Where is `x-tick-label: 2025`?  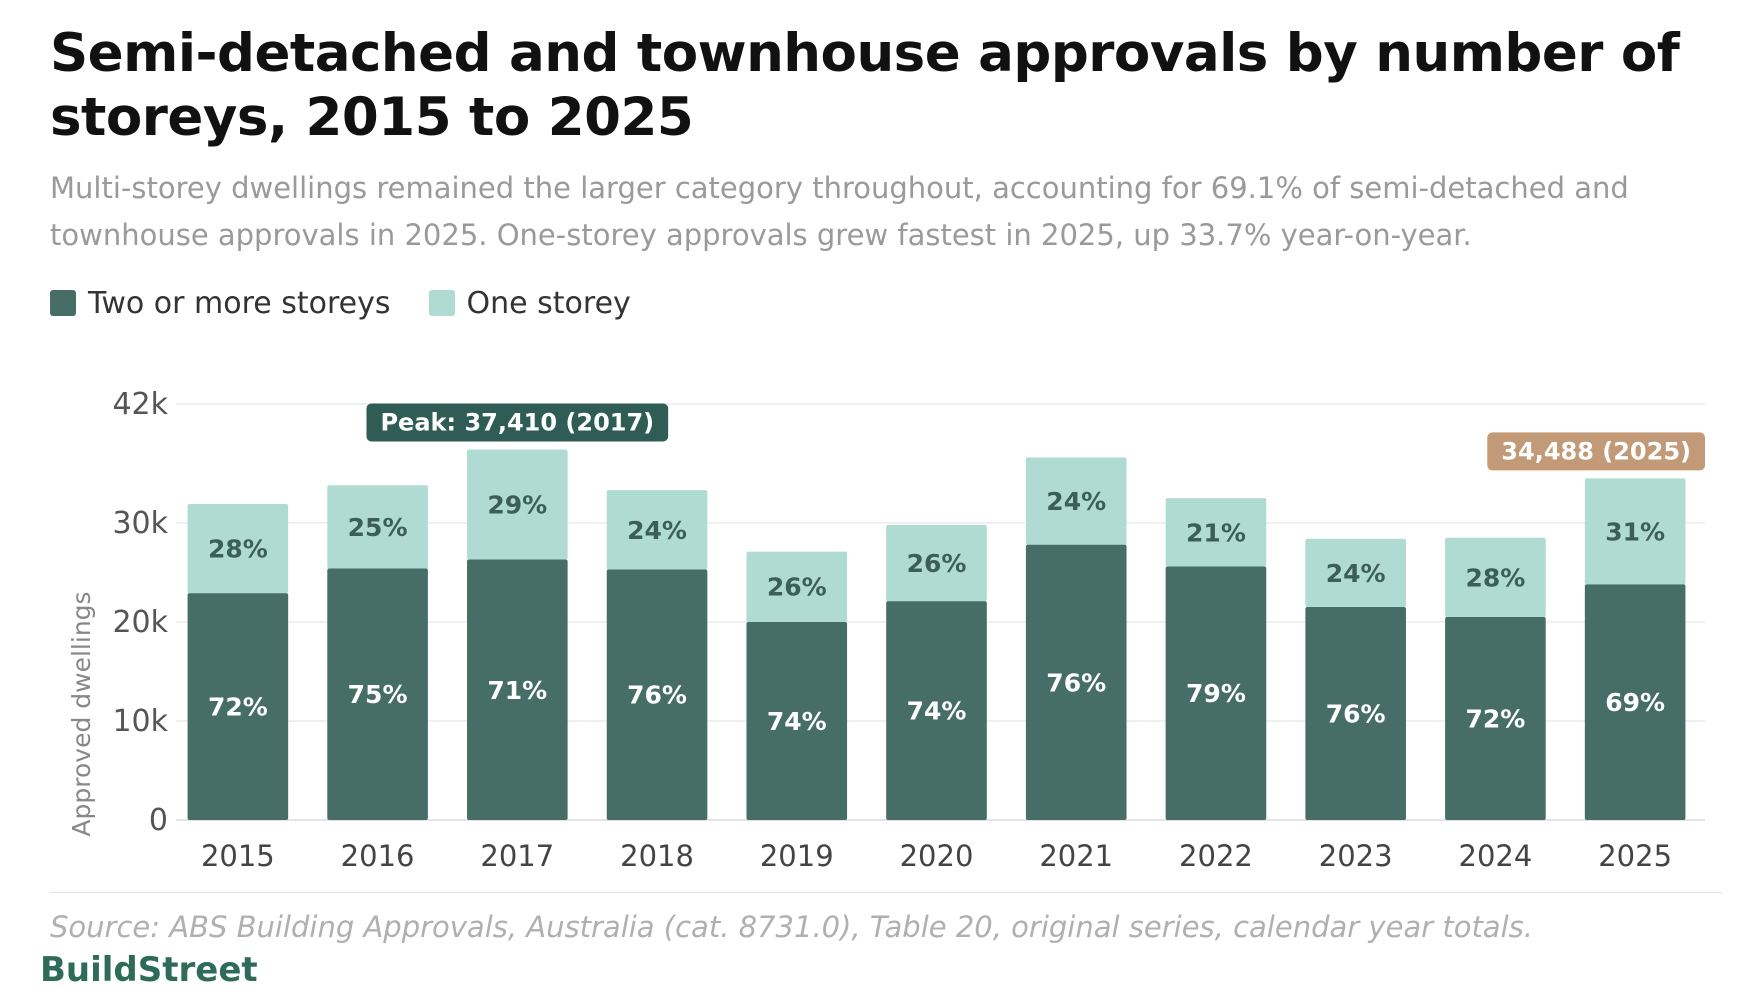 x-tick-label: 2025 is located at coordinates (1635, 856).